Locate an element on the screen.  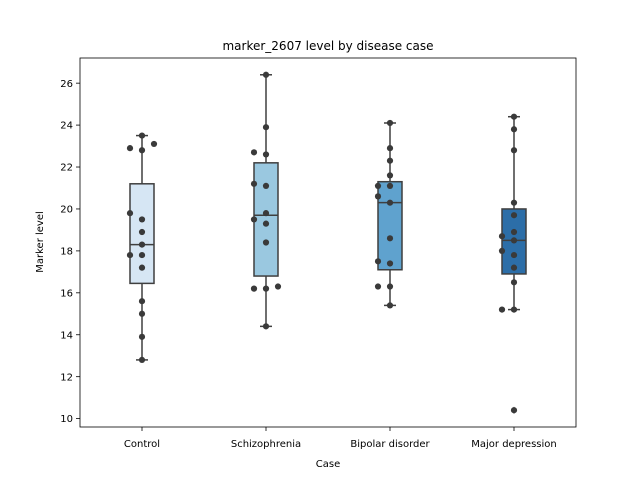
x-tick-label: Major depression is located at coordinates (514, 444).